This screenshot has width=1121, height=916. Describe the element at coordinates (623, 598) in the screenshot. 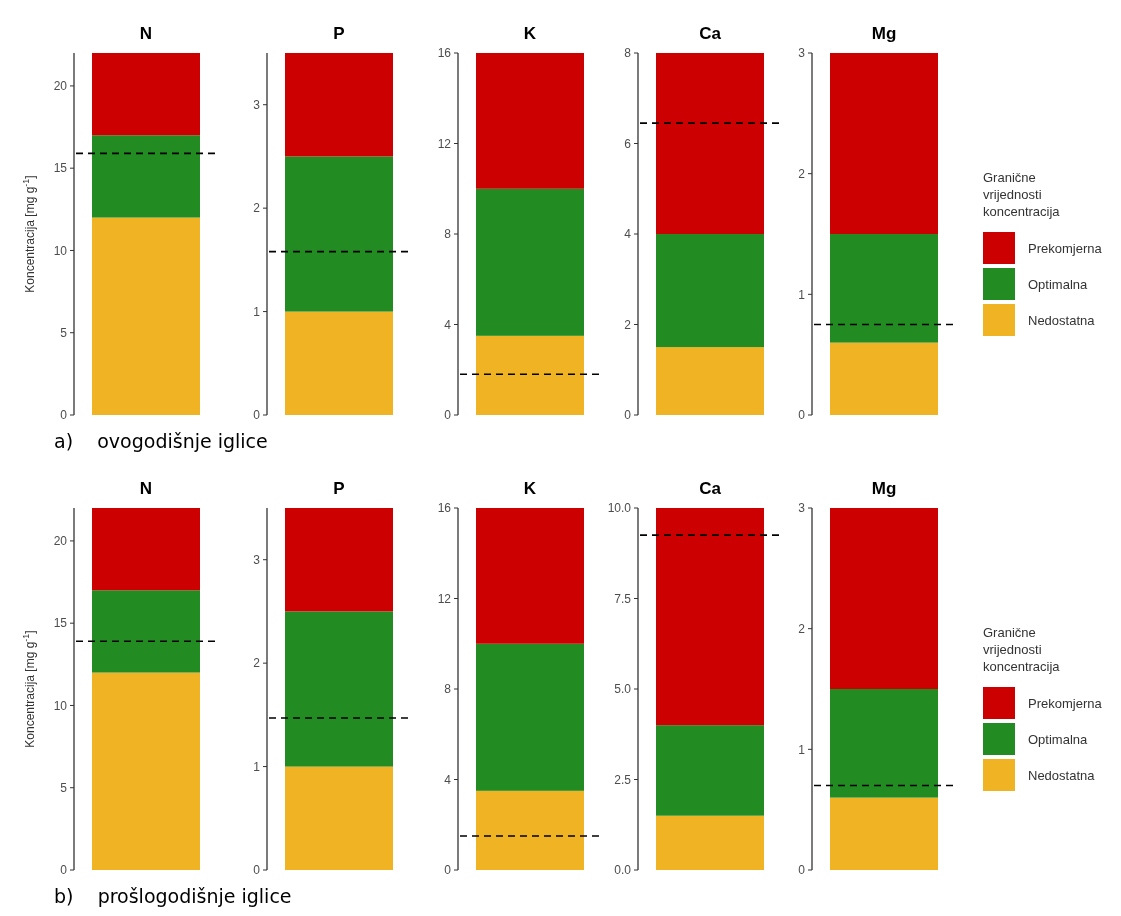

I see `y-tick-label: 7.5` at that location.